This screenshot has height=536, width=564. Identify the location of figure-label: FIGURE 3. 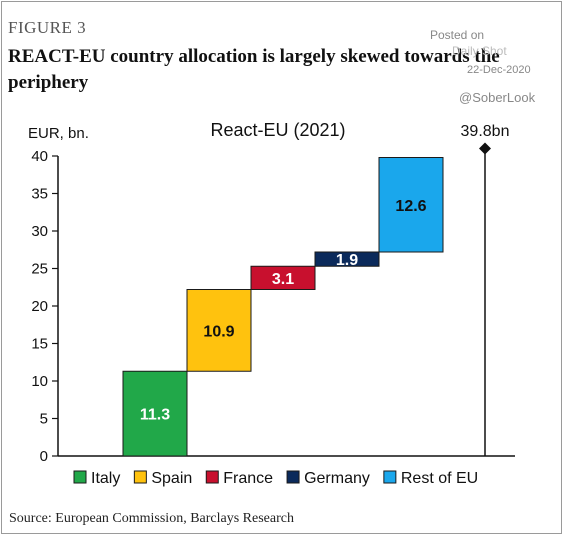
(47, 27).